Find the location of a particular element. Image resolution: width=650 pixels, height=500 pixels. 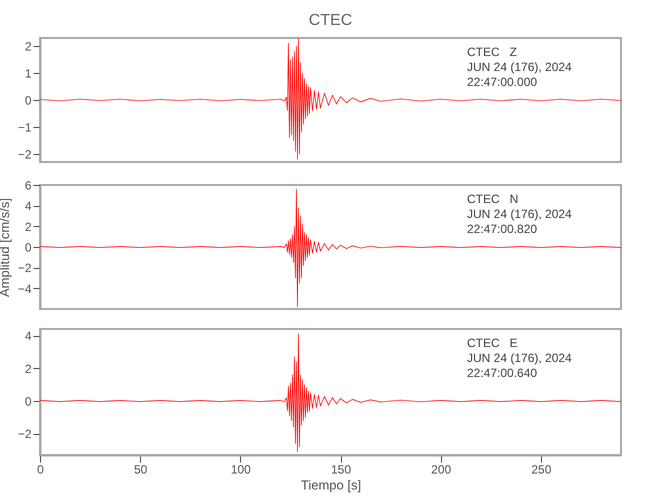

x-tick-label: 50 is located at coordinates (141, 469).